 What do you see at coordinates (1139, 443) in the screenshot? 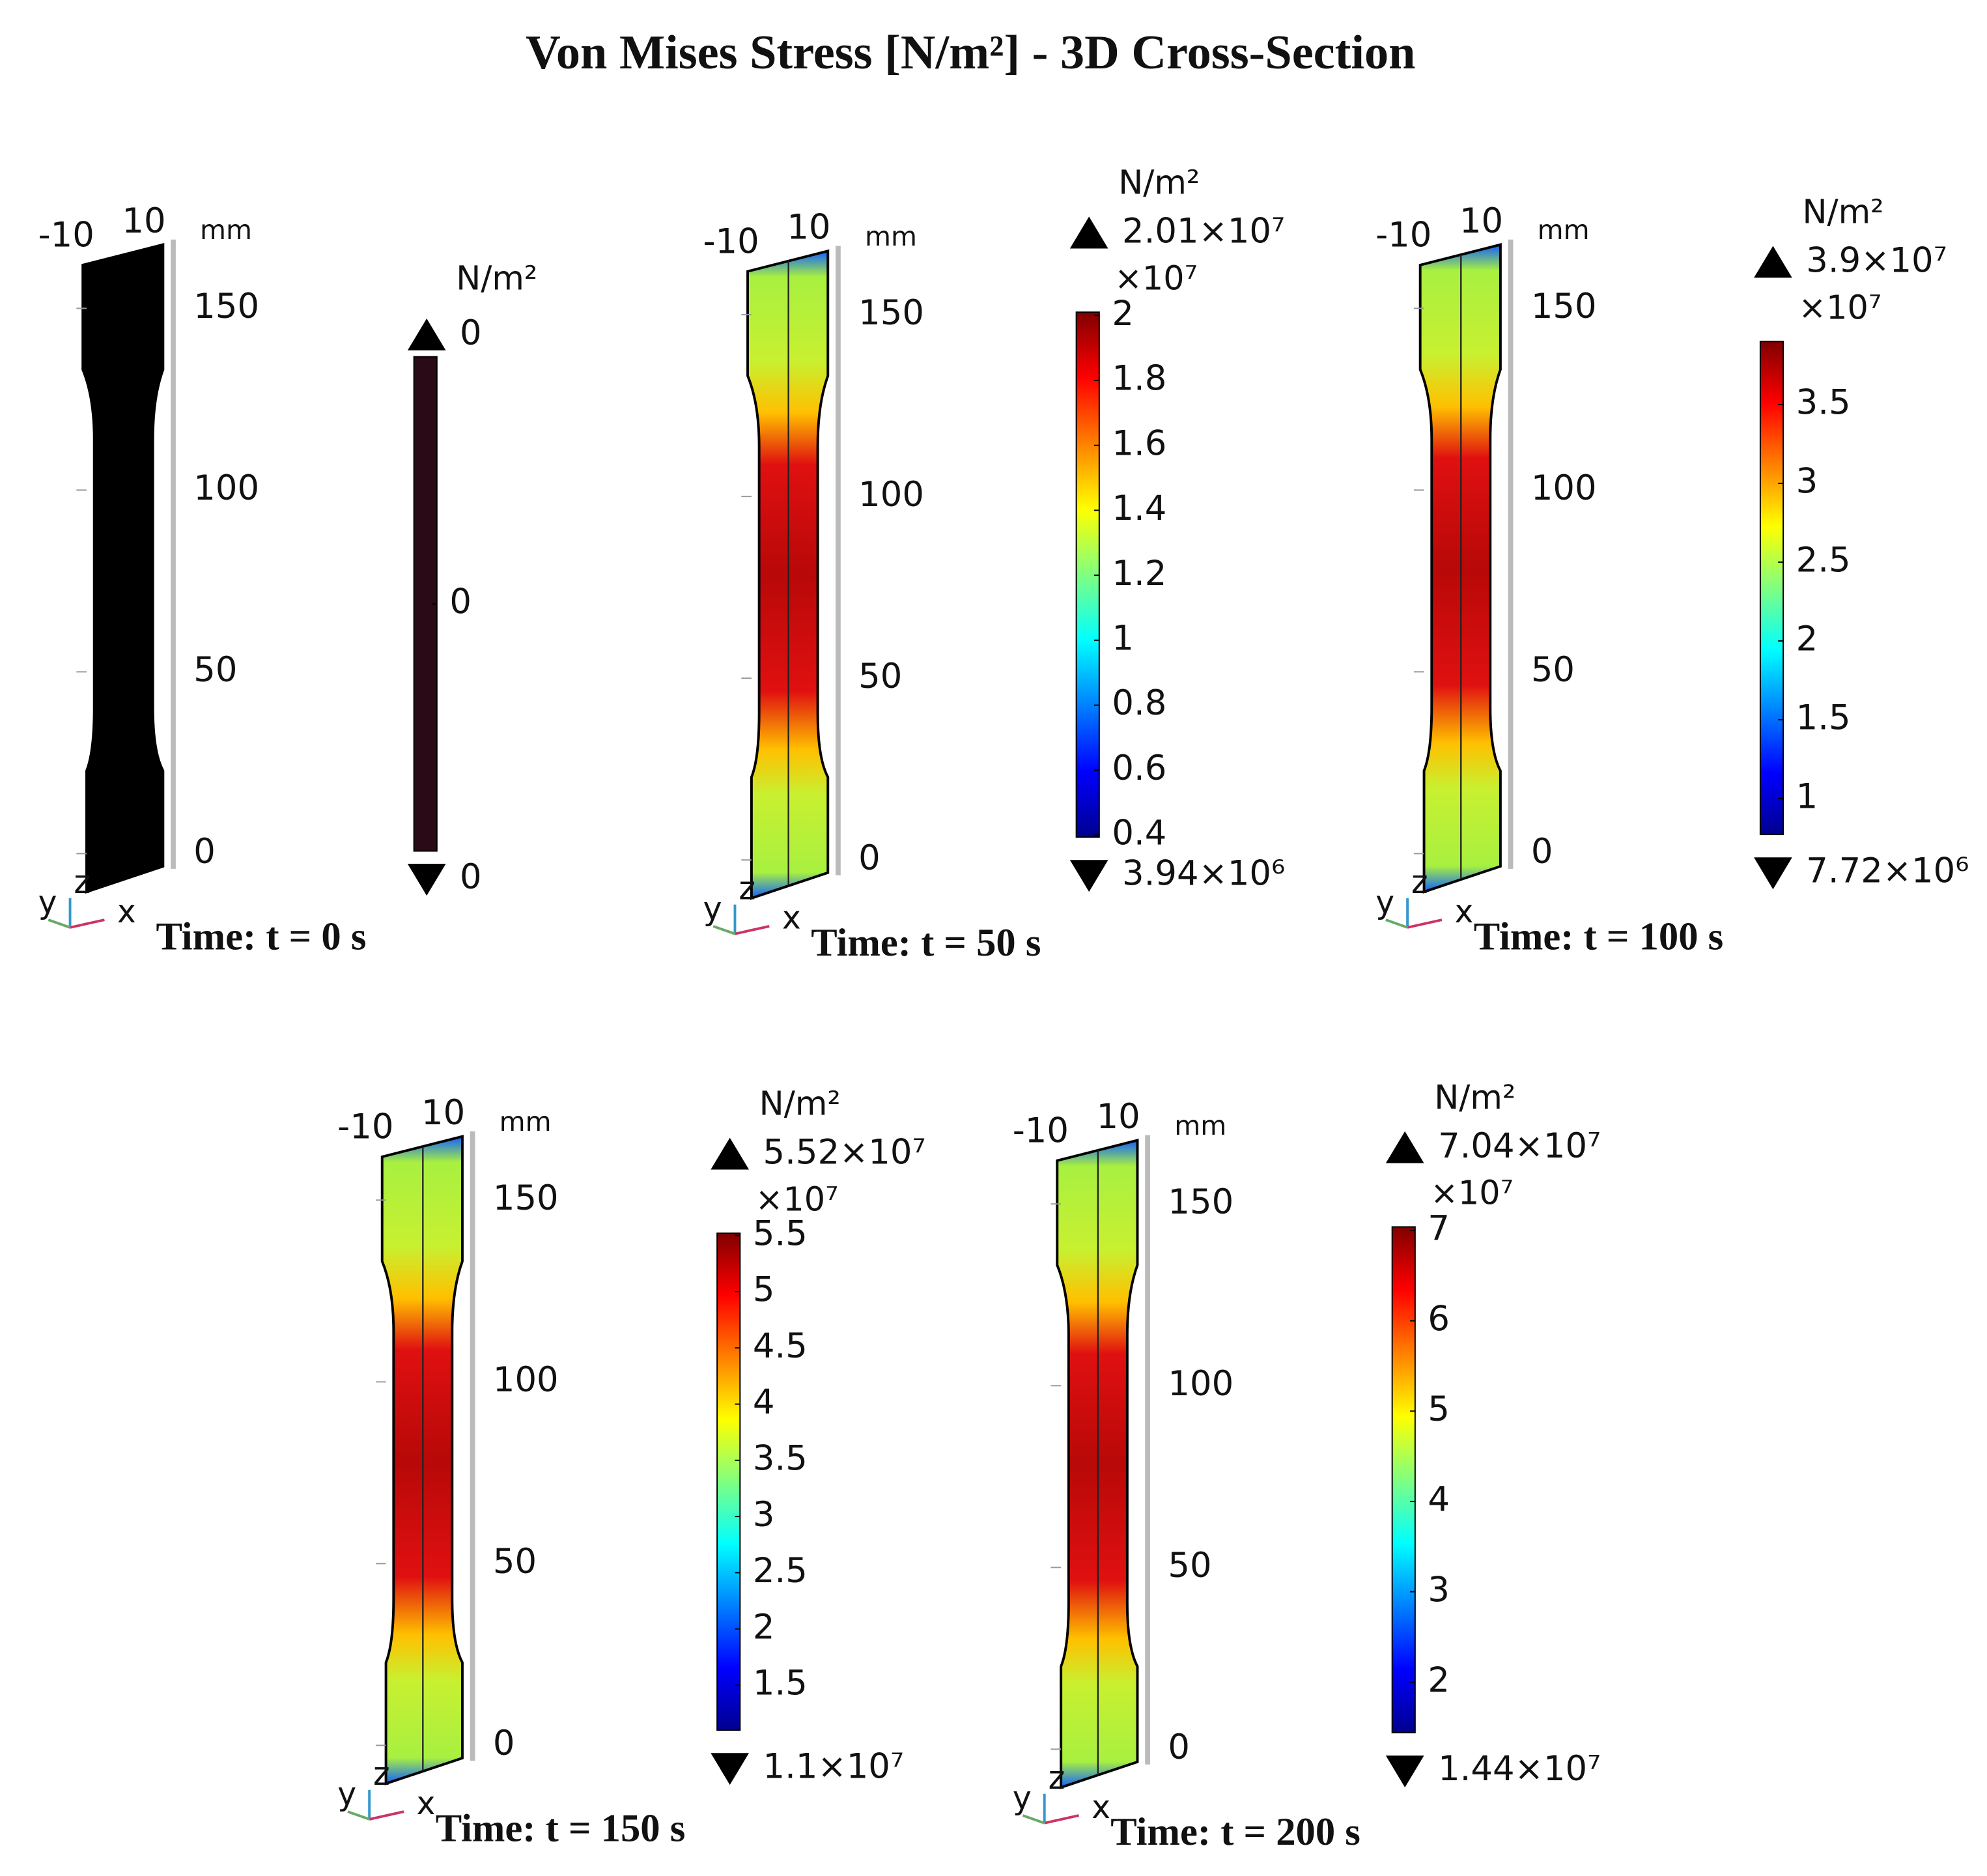
I see `colorbar-tick-label: 1.6` at bounding box center [1139, 443].